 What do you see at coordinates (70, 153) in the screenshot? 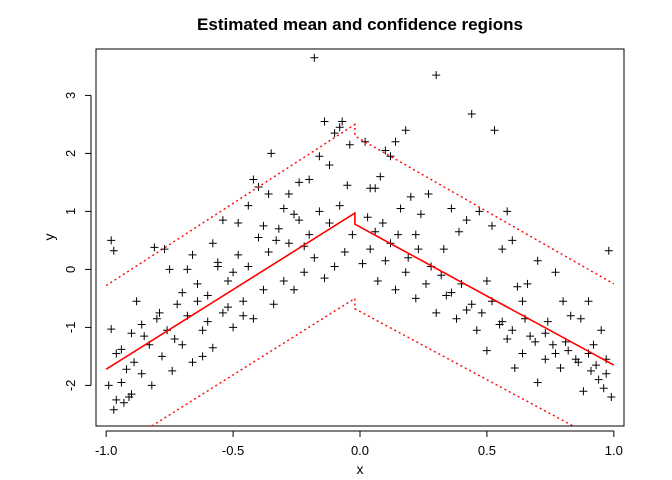
I see `y-tick-label: 2` at bounding box center [70, 153].